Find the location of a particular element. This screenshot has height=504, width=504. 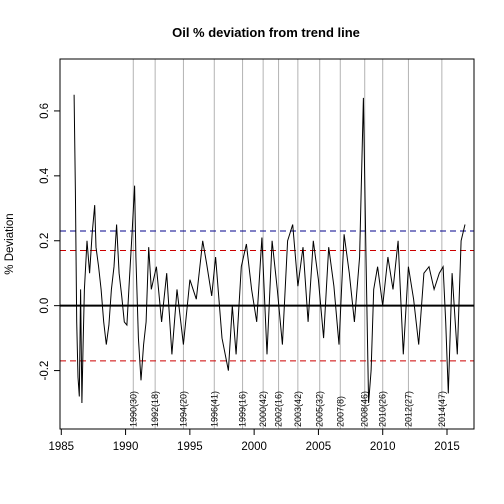

marker-label-10: 2008(46) is located at coordinates (365, 409).